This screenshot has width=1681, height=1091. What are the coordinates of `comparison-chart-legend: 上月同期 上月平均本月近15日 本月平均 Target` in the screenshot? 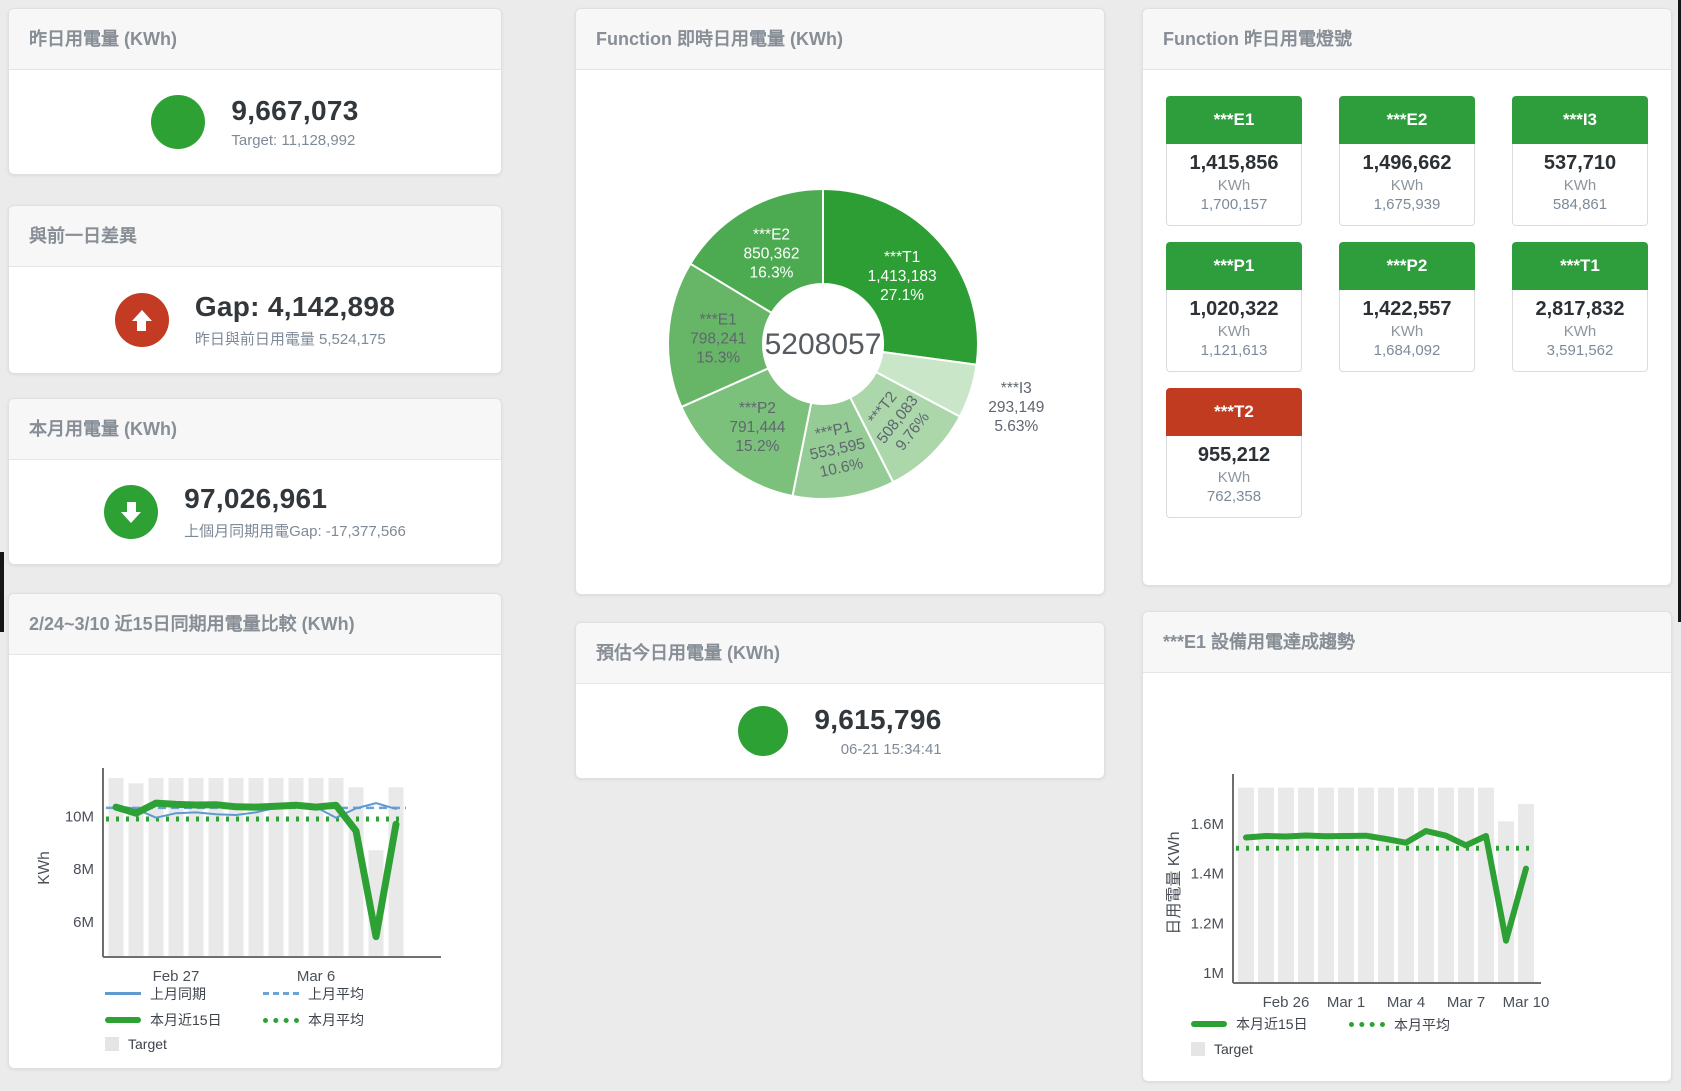 It's located at (263, 1022).